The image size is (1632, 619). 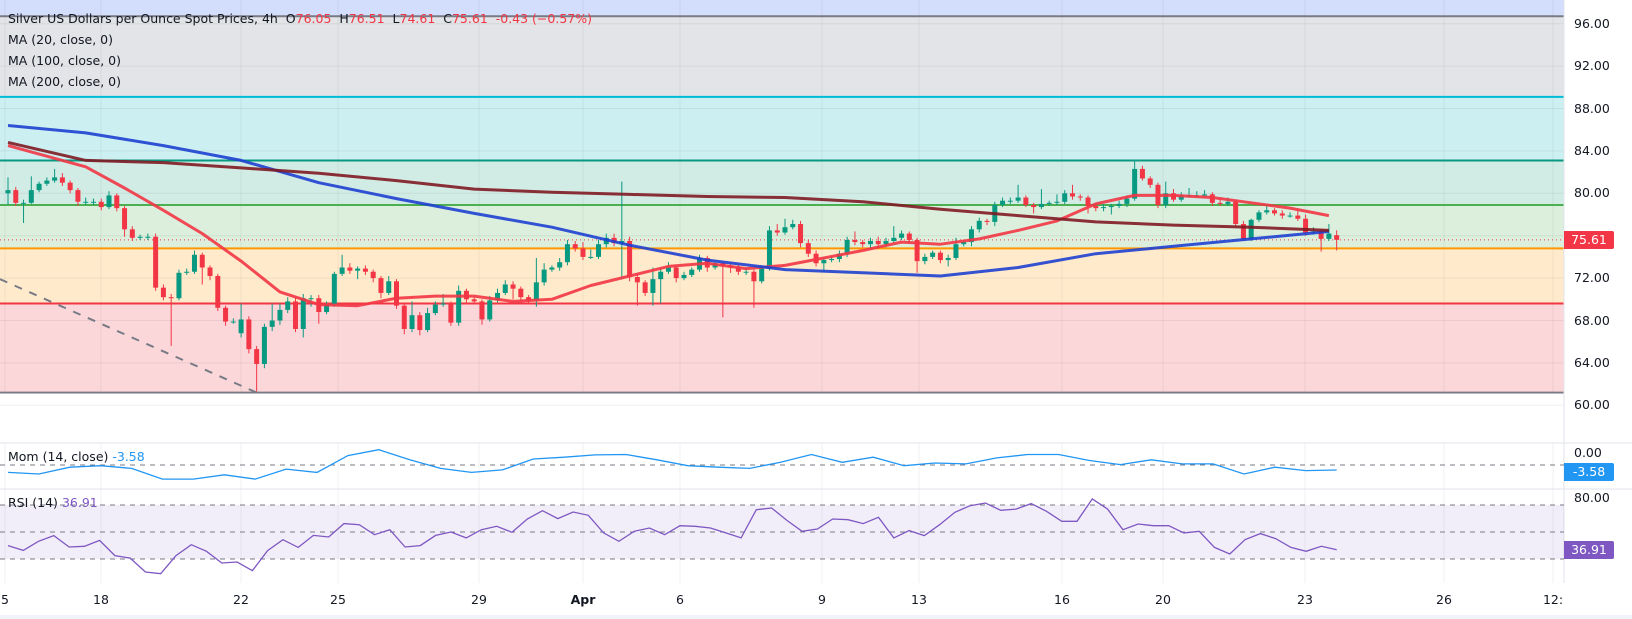 What do you see at coordinates (1589, 239) in the screenshot?
I see `current-price-label: 75.61` at bounding box center [1589, 239].